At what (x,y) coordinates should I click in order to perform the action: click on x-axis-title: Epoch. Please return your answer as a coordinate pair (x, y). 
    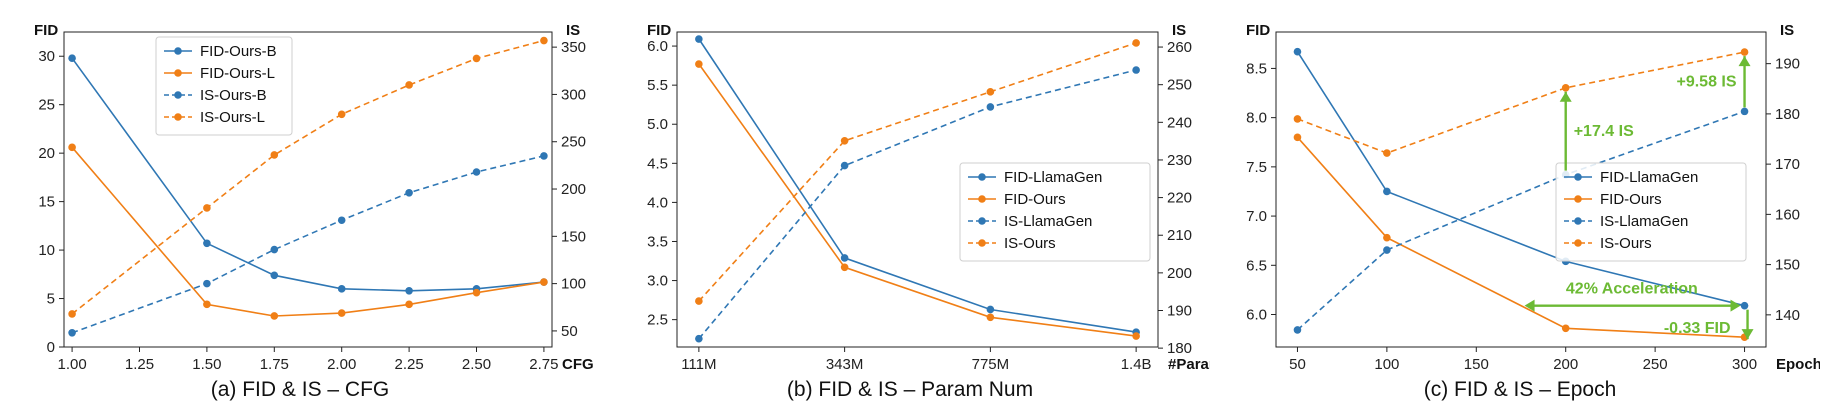
    Looking at the image, I should click on (1798, 364).